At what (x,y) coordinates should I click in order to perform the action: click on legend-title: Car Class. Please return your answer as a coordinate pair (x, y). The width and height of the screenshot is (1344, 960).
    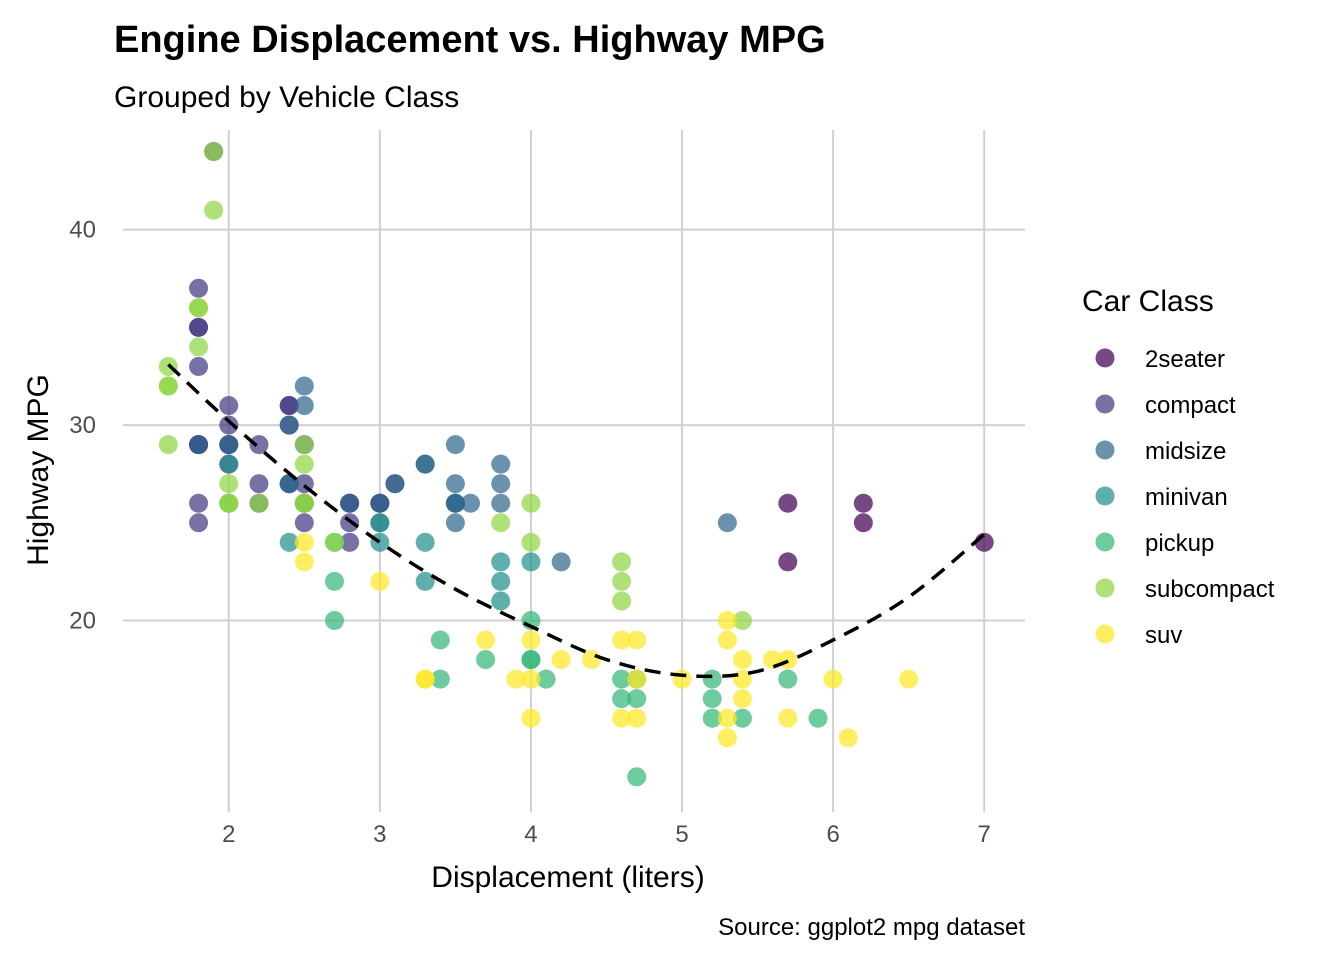
    Looking at the image, I should click on (1148, 301).